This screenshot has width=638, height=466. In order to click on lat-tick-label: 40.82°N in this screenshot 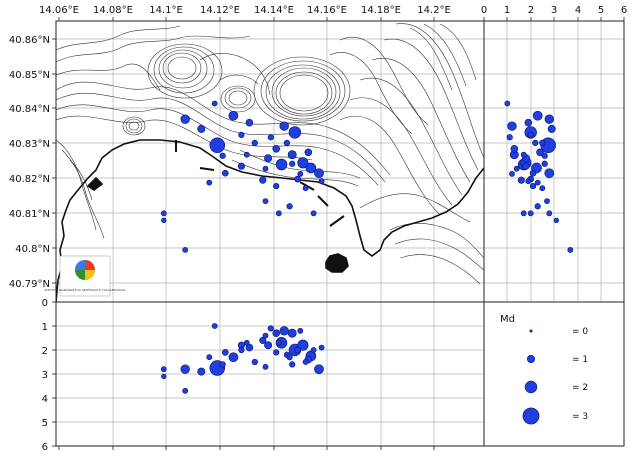, I will do `click(29, 179)`.